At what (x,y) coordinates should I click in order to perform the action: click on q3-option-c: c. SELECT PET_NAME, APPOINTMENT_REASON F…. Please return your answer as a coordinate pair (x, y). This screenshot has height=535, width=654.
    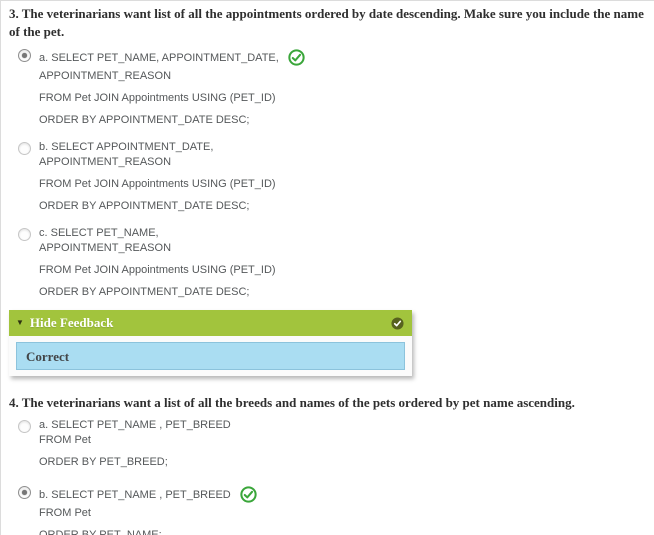
    Looking at the image, I should click on (327, 263).